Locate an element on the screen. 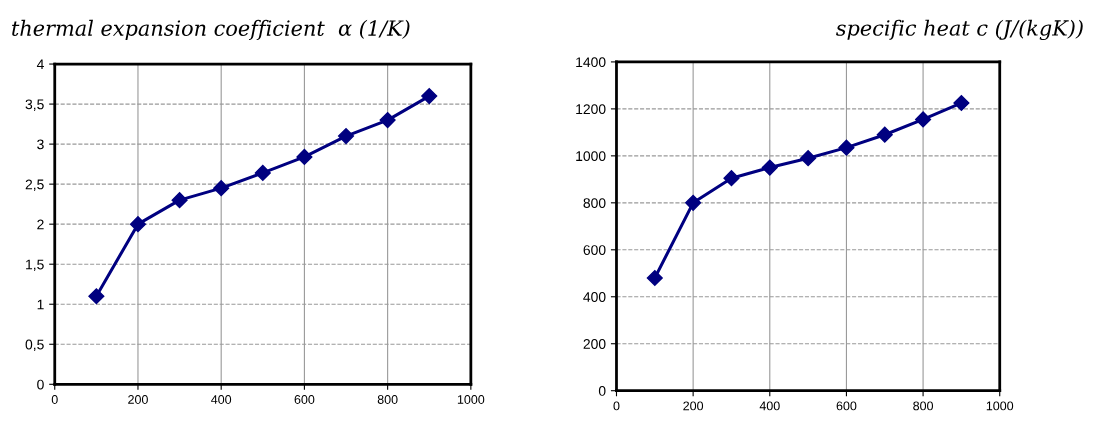 The height and width of the screenshot is (427, 1095). y-tick-label: 200 is located at coordinates (594, 344).